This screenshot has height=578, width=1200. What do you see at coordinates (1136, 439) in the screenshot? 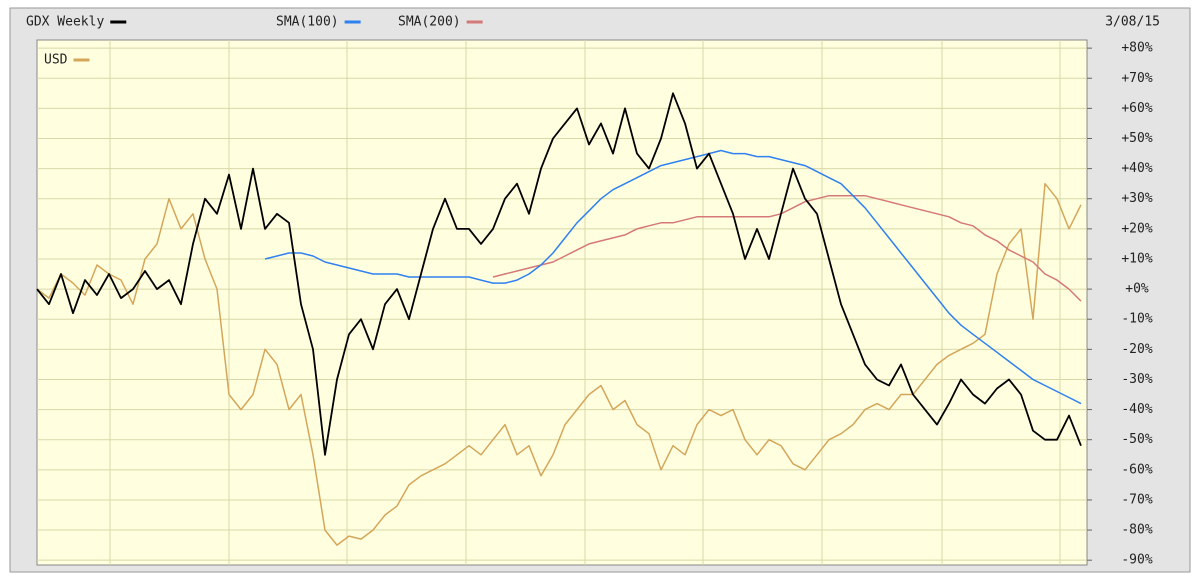
I see `y-tick-label: -50%` at bounding box center [1136, 439].